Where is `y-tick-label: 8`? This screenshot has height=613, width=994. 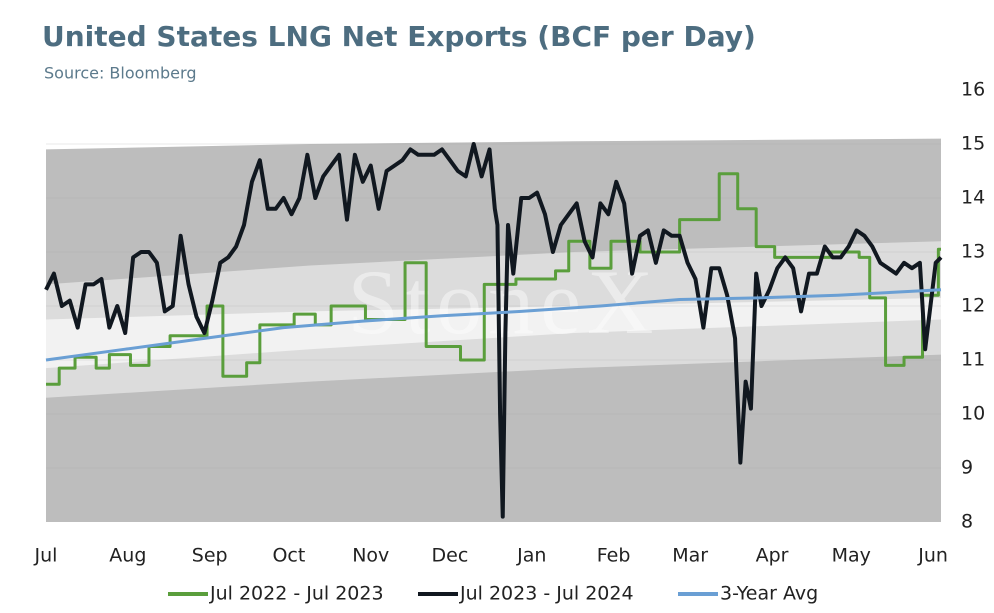
y-tick-label: 8 is located at coordinates (967, 522).